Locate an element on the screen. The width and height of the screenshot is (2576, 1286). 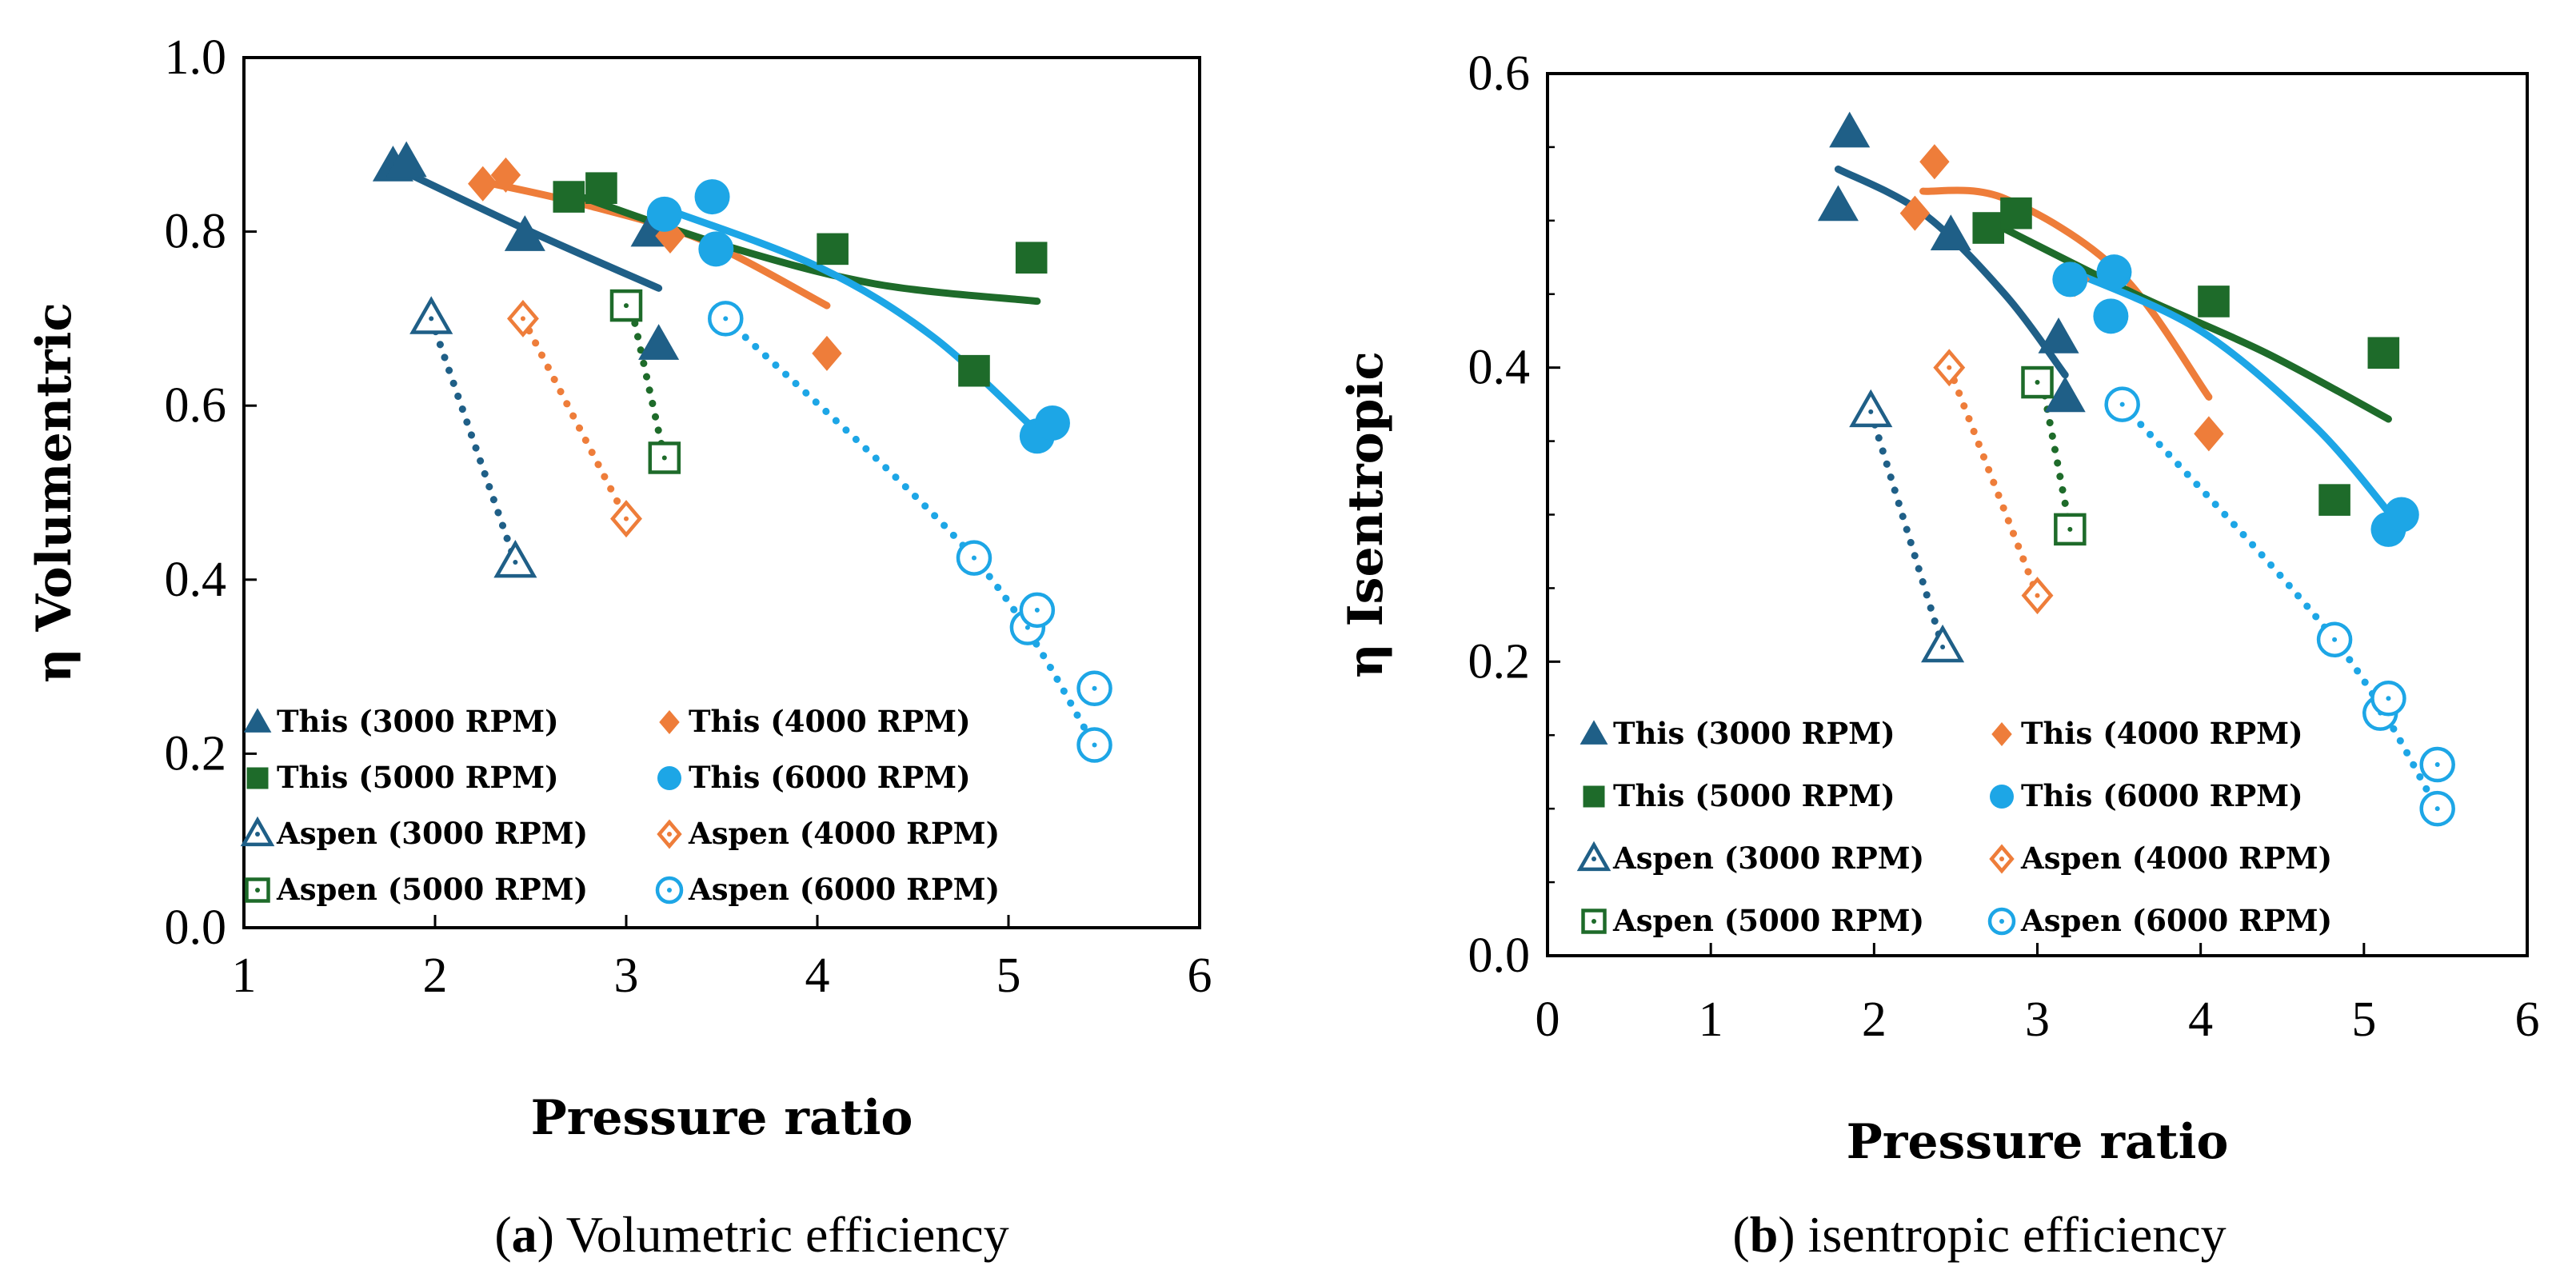
aspen-5000-rpm-marker is located at coordinates (665, 457).